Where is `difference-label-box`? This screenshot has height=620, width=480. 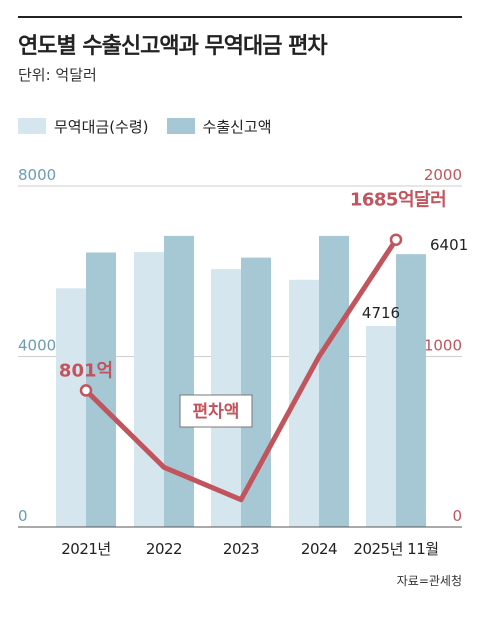 difference-label-box is located at coordinates (216, 411).